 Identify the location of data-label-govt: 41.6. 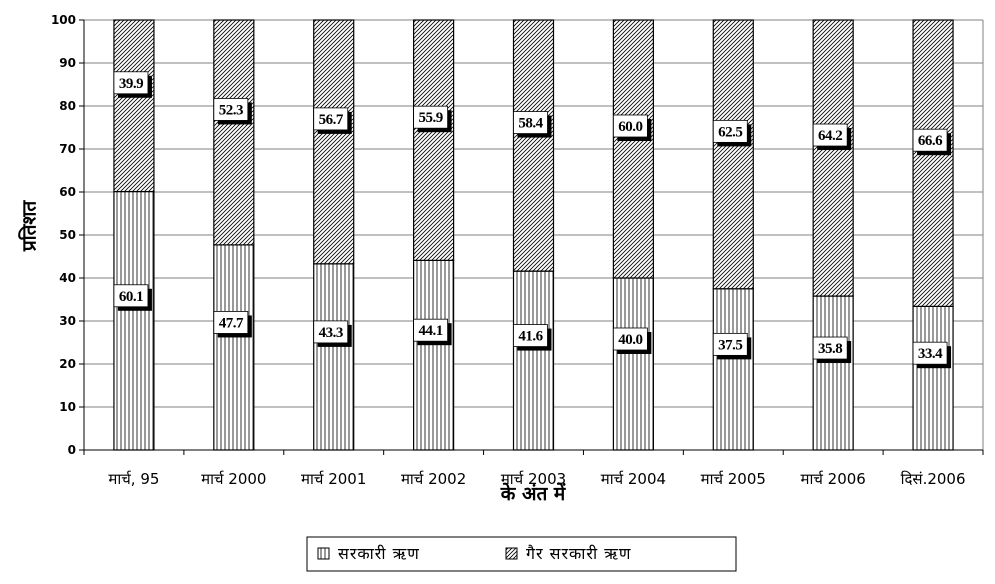
(530, 337).